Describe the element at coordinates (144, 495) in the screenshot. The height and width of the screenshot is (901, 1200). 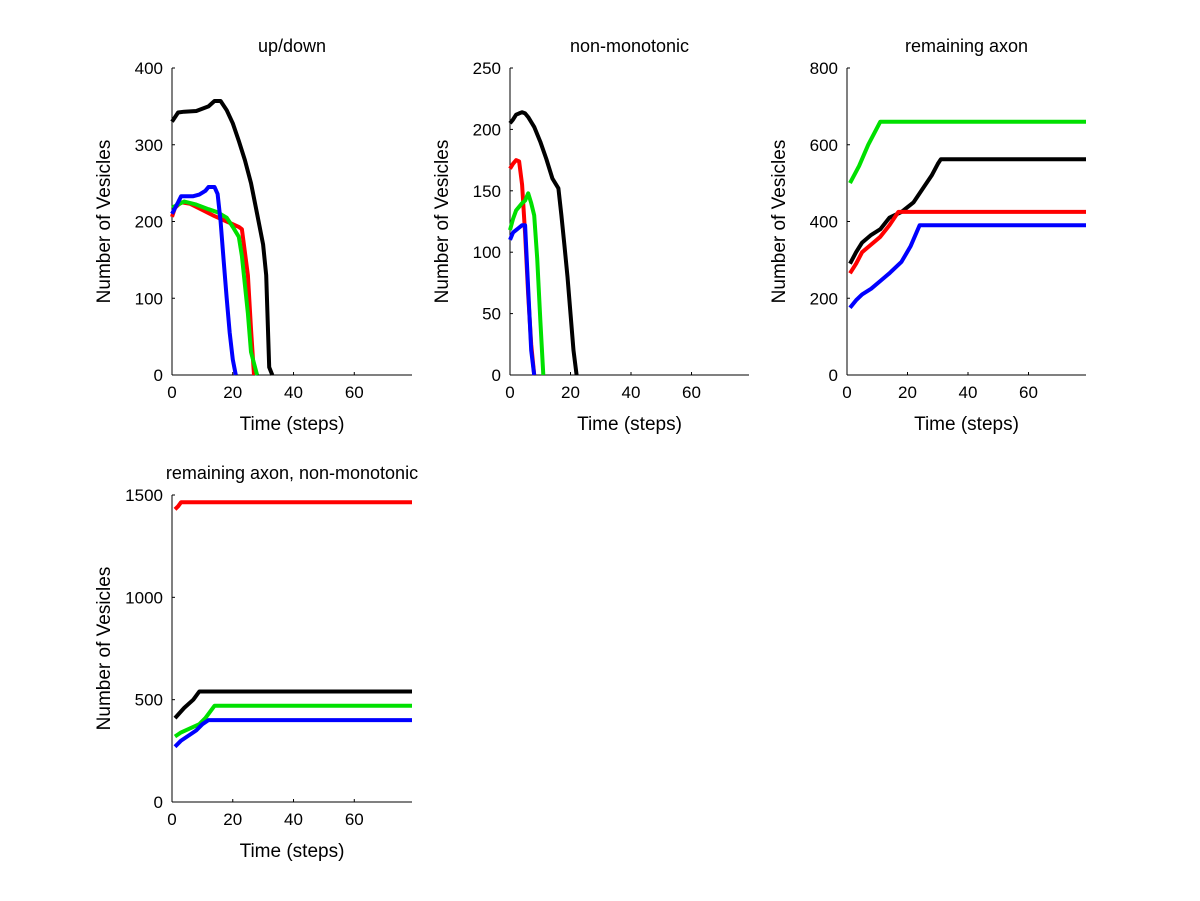
I see `y-tick-label: 1500` at that location.